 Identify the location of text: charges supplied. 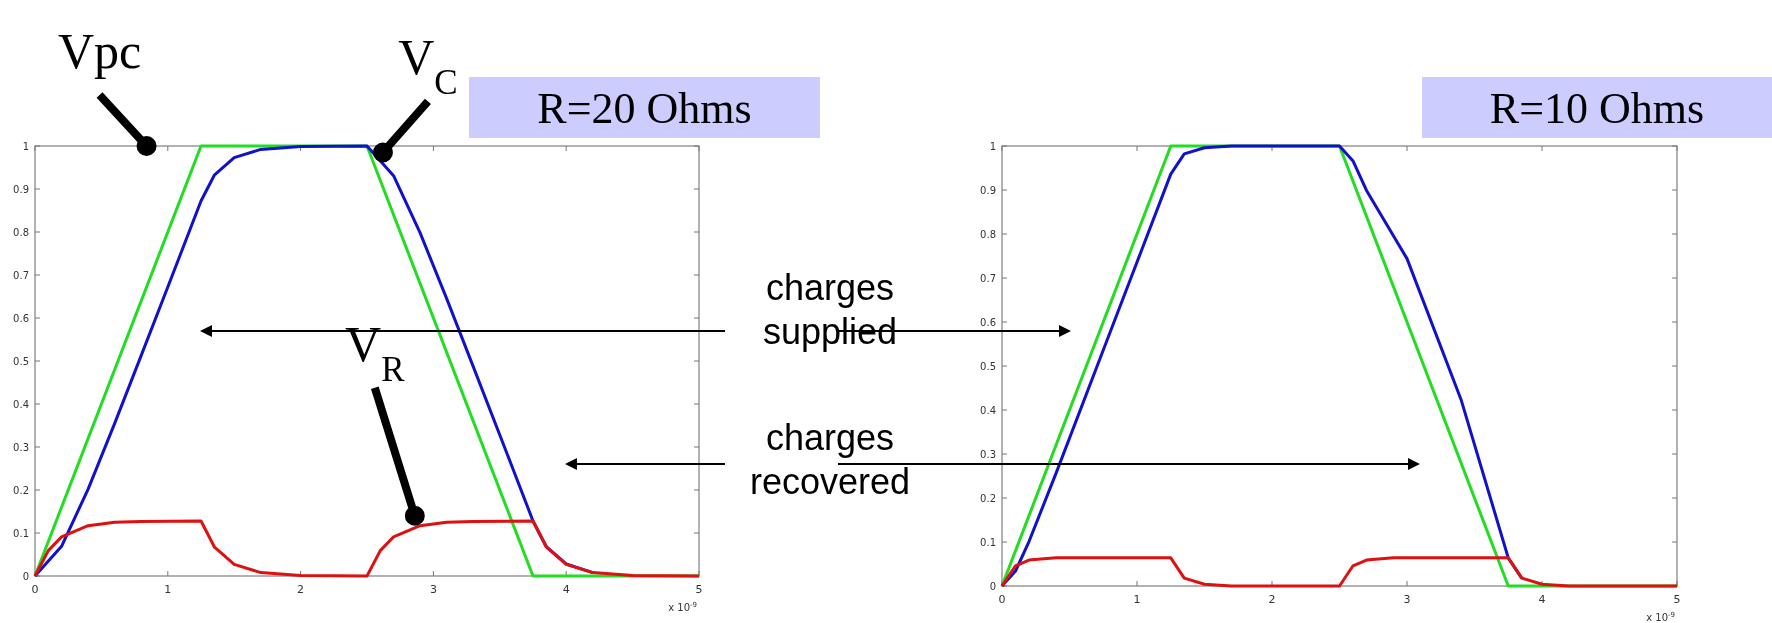
(830, 309).